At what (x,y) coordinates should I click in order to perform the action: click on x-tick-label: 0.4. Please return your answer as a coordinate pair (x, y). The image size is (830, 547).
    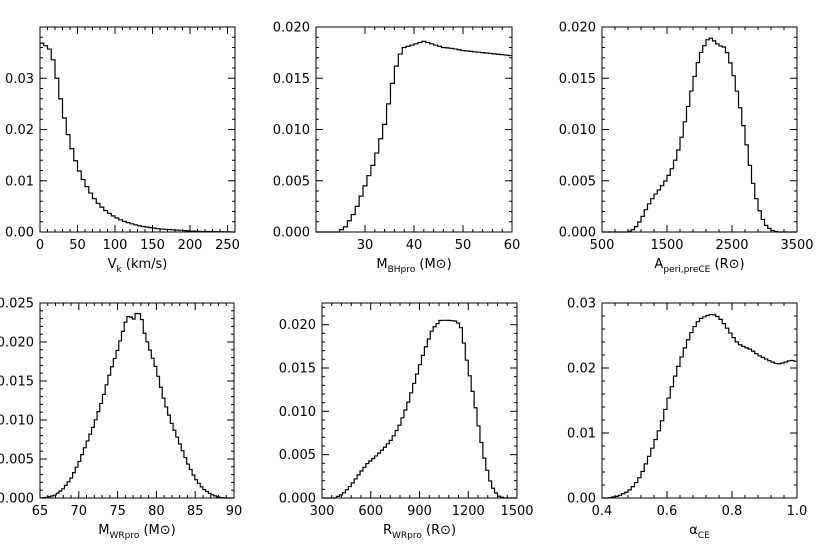
    Looking at the image, I should click on (602, 511).